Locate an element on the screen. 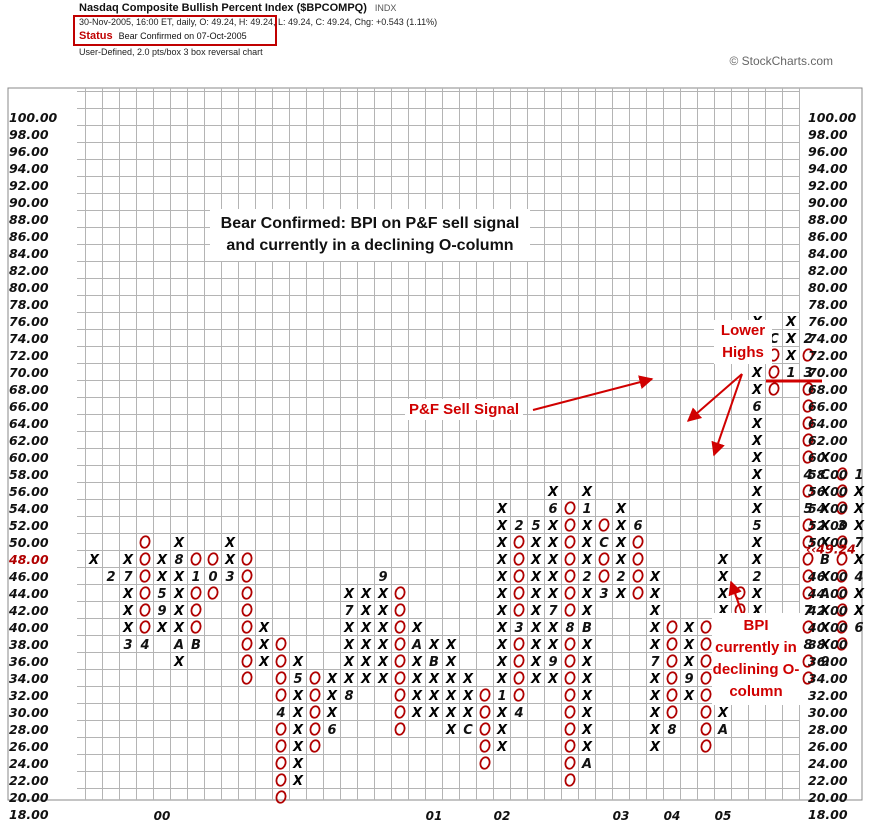  y-tick-label-right: 80.00 is located at coordinates (828, 287).